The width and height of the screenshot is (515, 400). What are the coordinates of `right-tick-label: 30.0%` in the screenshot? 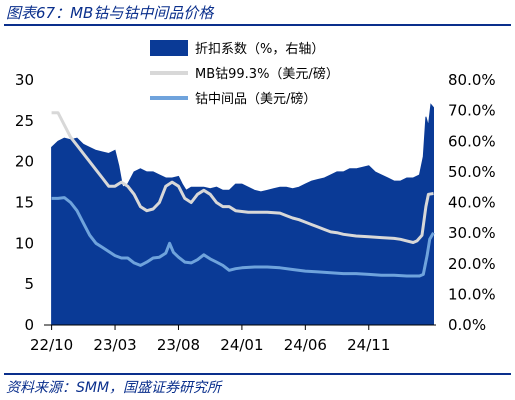 It's located at (472, 233).